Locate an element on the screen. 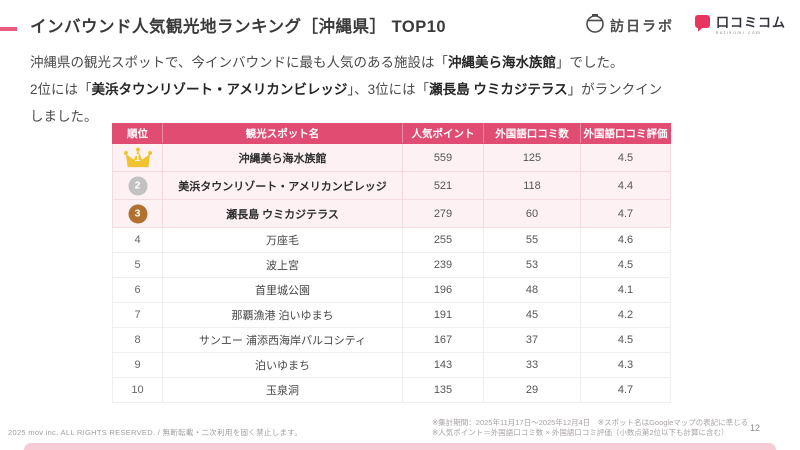  spot-name: サンエー 浦添西海岸パルコシティ is located at coordinates (282, 340).